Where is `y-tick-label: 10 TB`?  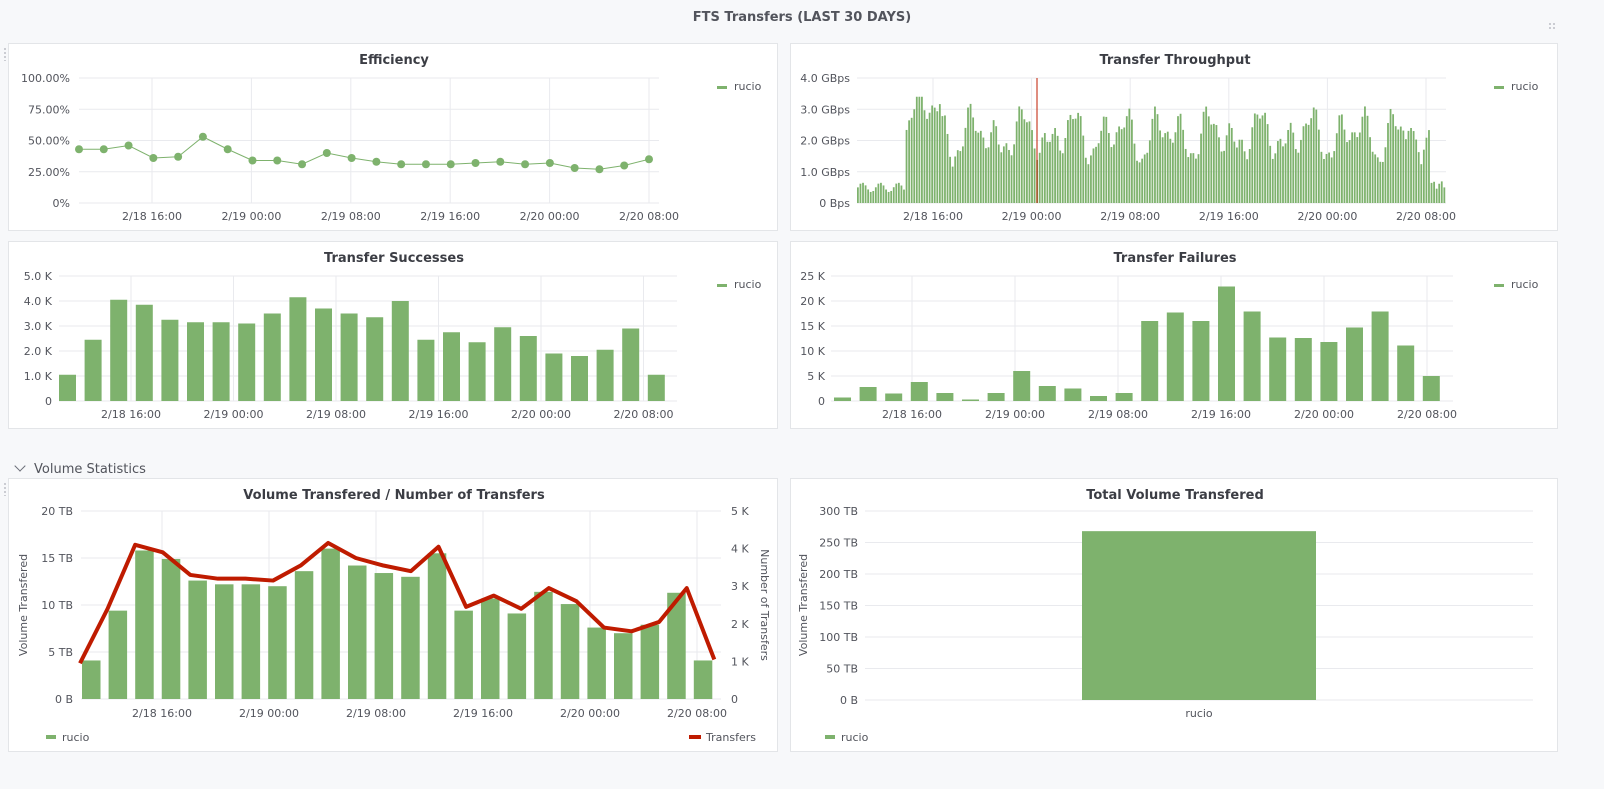
y-tick-label: 10 TB is located at coordinates (57, 605).